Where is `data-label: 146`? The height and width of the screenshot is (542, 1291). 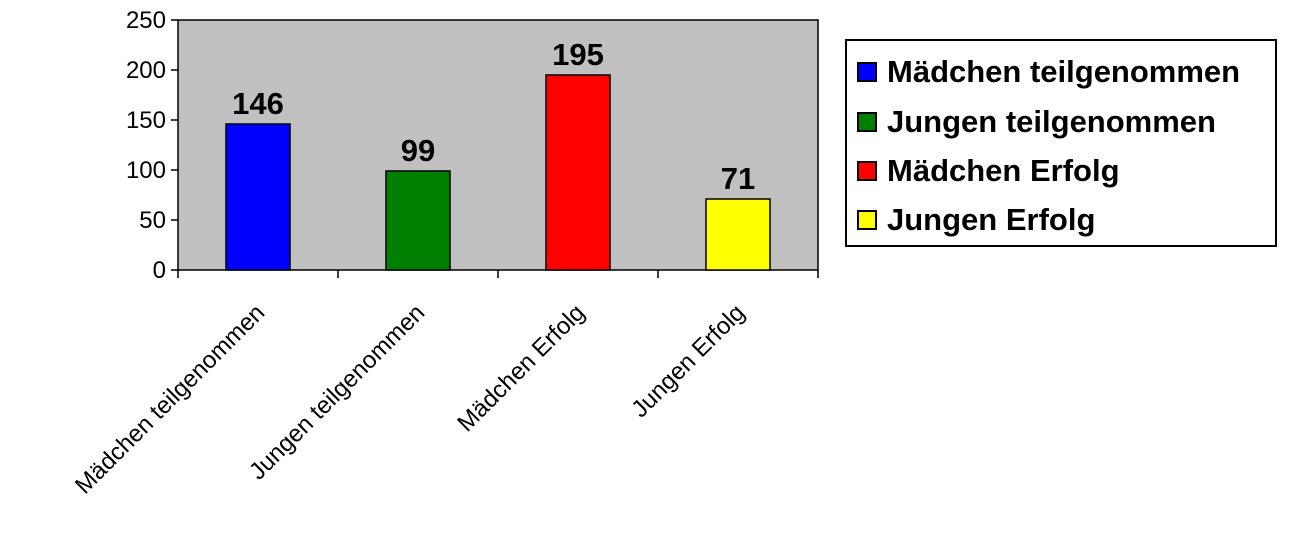 data-label: 146 is located at coordinates (258, 103).